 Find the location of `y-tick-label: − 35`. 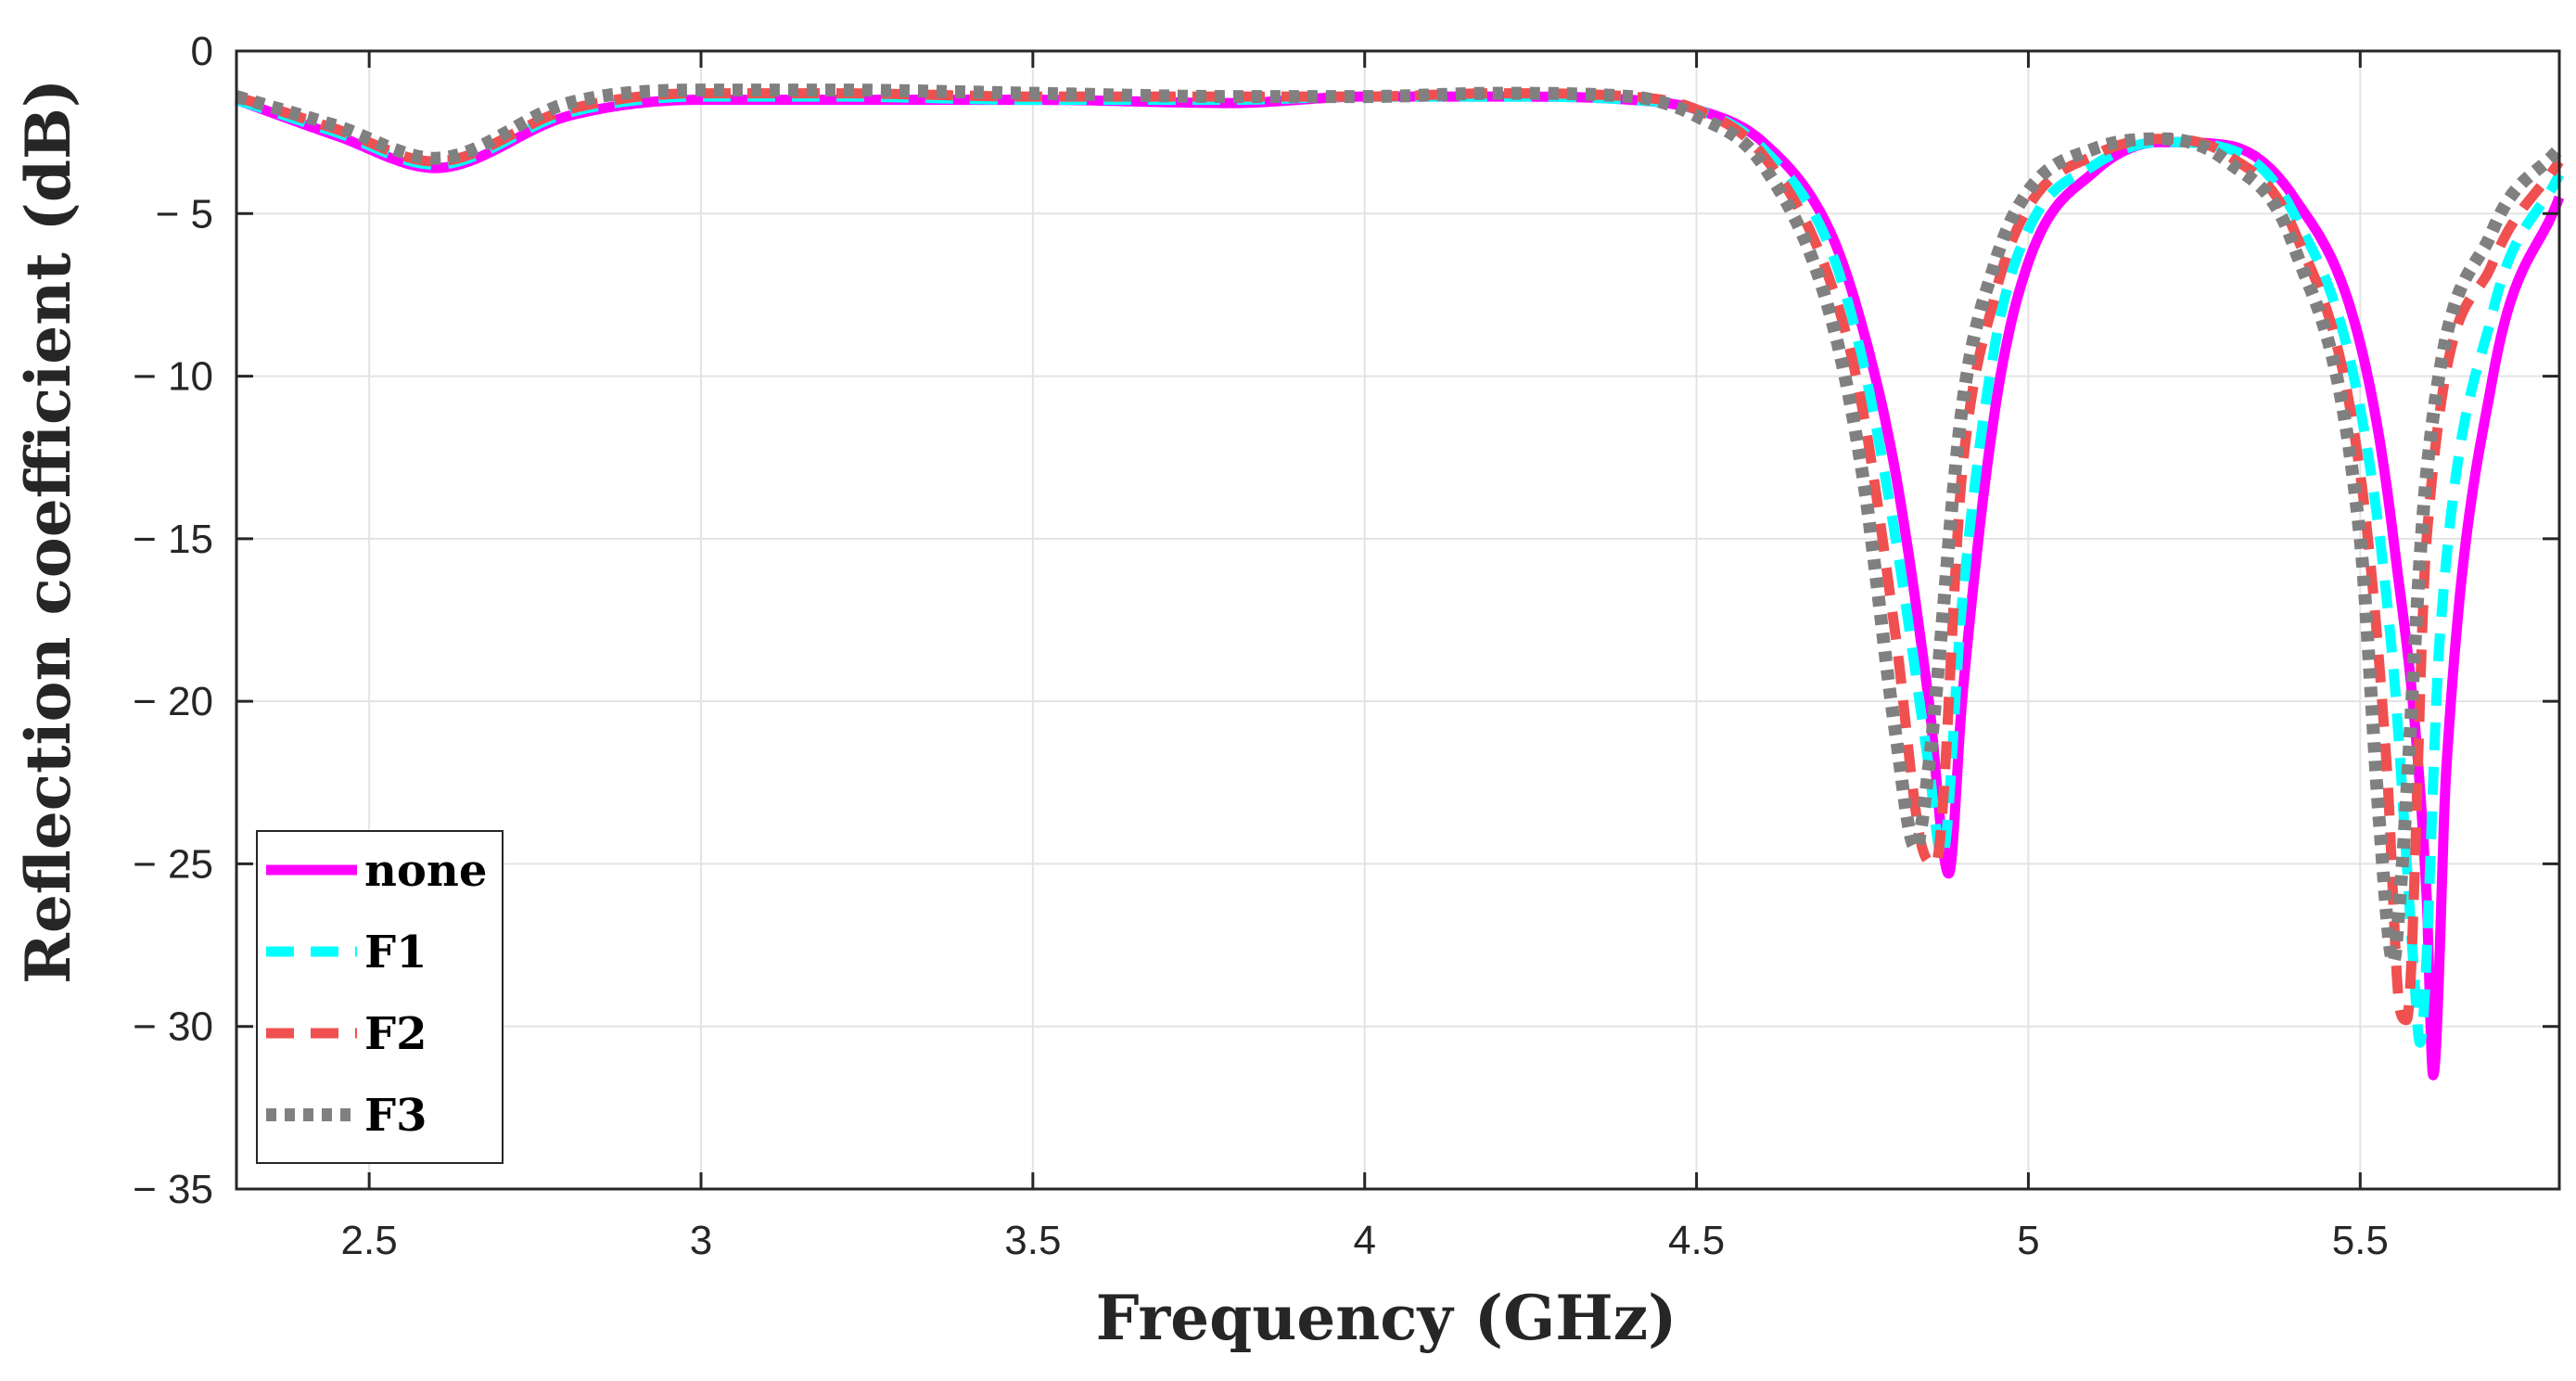

y-tick-label: − 35 is located at coordinates (173, 1189).